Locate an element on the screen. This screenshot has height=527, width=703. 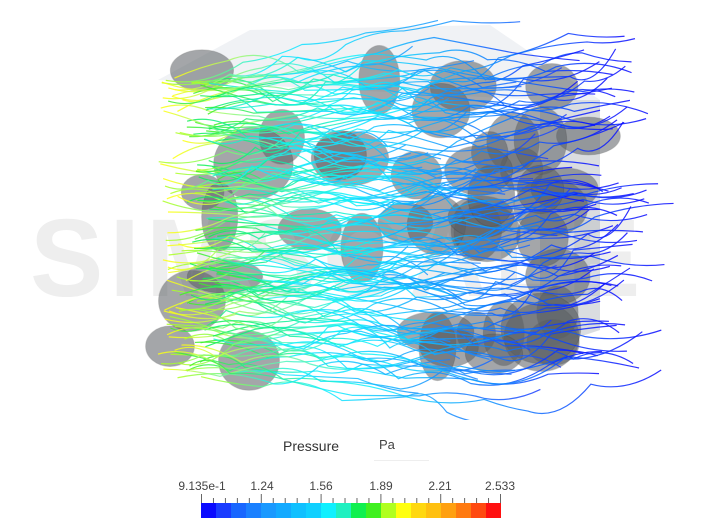
legend-tick-label: 1.89 is located at coordinates (381, 486).